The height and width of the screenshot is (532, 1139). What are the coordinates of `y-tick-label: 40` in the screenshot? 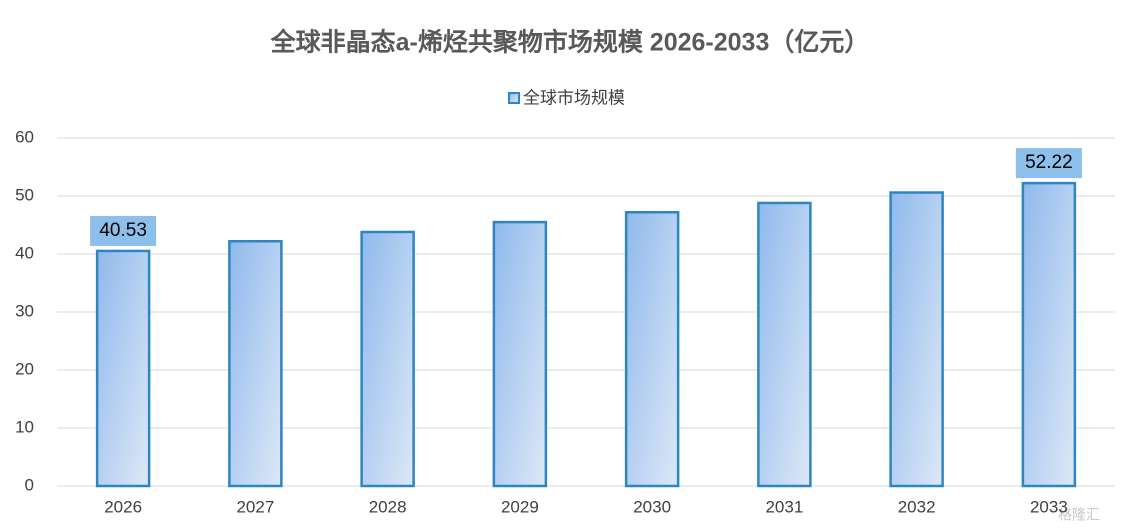 It's located at (24, 252).